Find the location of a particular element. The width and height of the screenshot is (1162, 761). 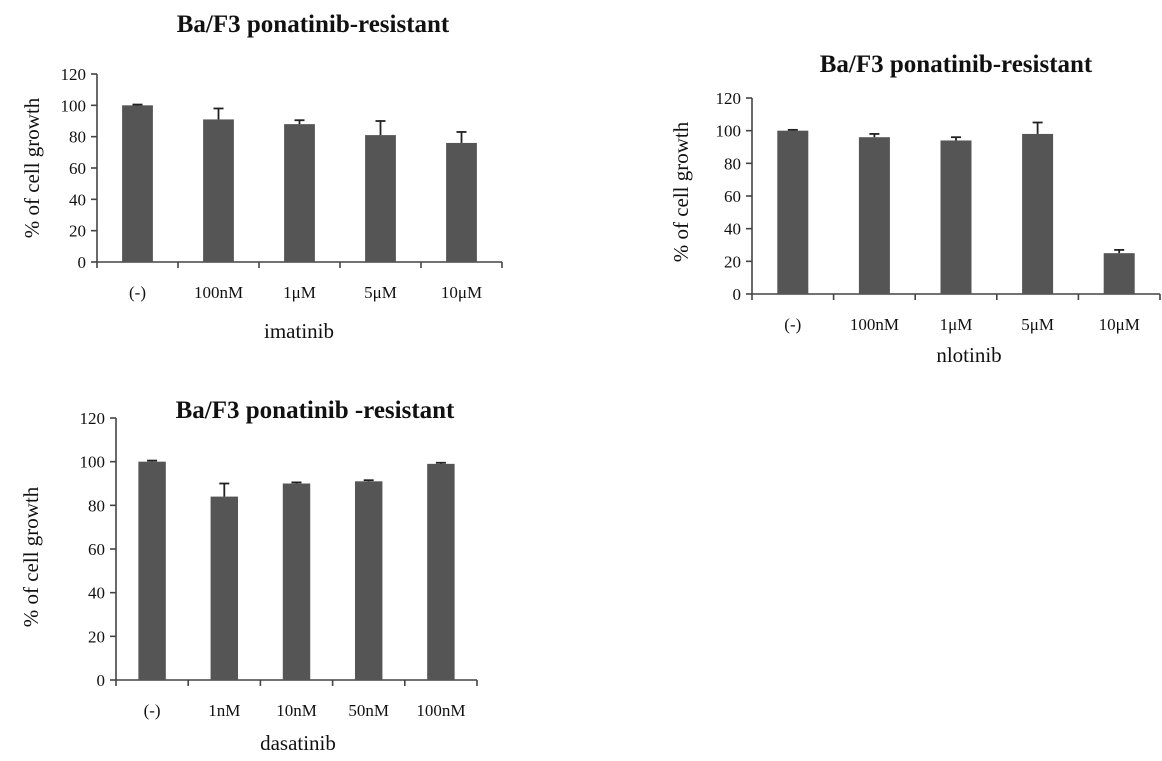

x-axis-label: imatinib is located at coordinates (299, 331).